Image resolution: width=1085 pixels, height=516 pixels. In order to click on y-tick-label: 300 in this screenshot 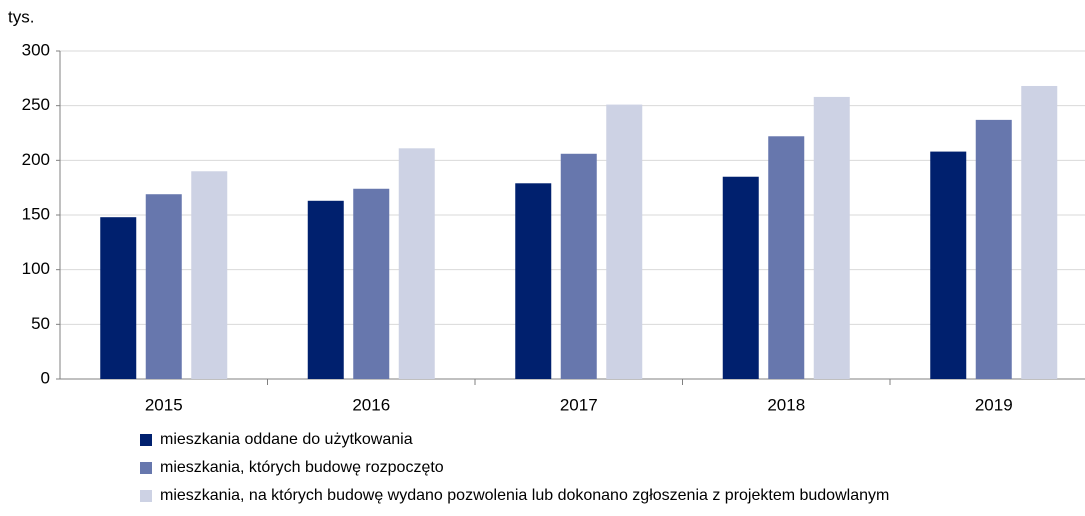, I will do `click(36, 49)`.